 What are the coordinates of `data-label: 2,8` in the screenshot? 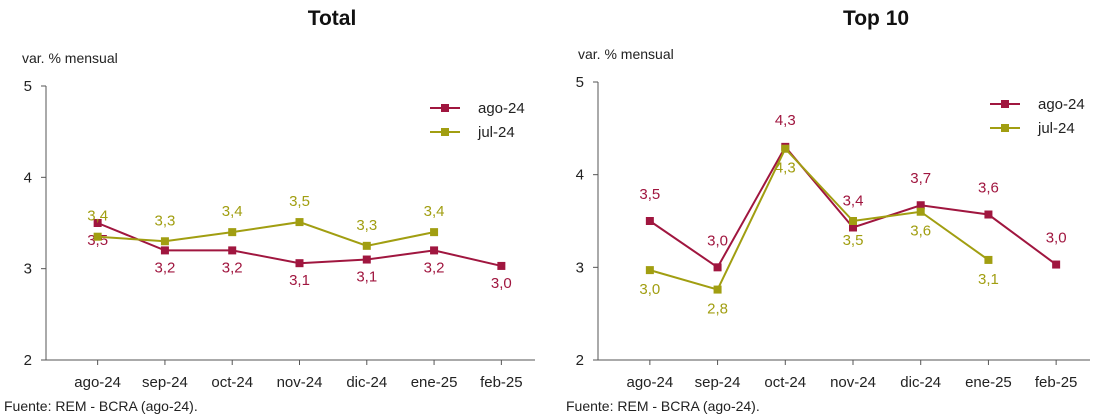 It's located at (717, 309).